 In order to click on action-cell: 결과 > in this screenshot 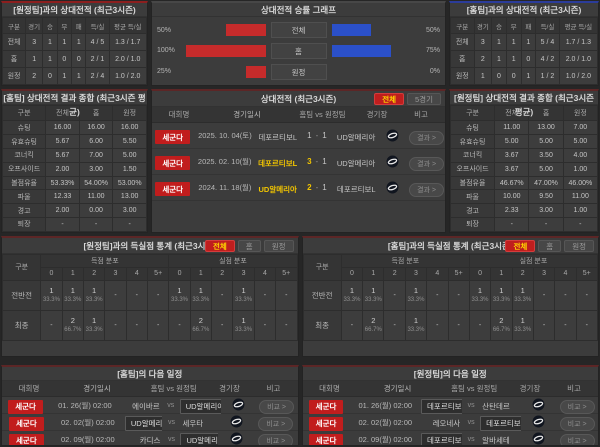, I will do `click(426, 188)`.